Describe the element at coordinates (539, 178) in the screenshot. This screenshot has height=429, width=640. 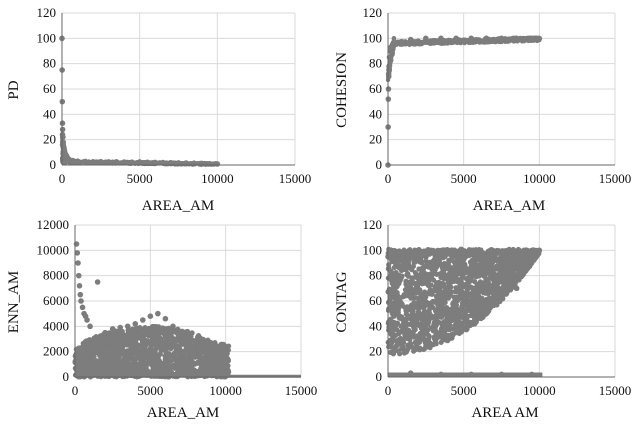
I see `x-tick-label: 10000` at that location.